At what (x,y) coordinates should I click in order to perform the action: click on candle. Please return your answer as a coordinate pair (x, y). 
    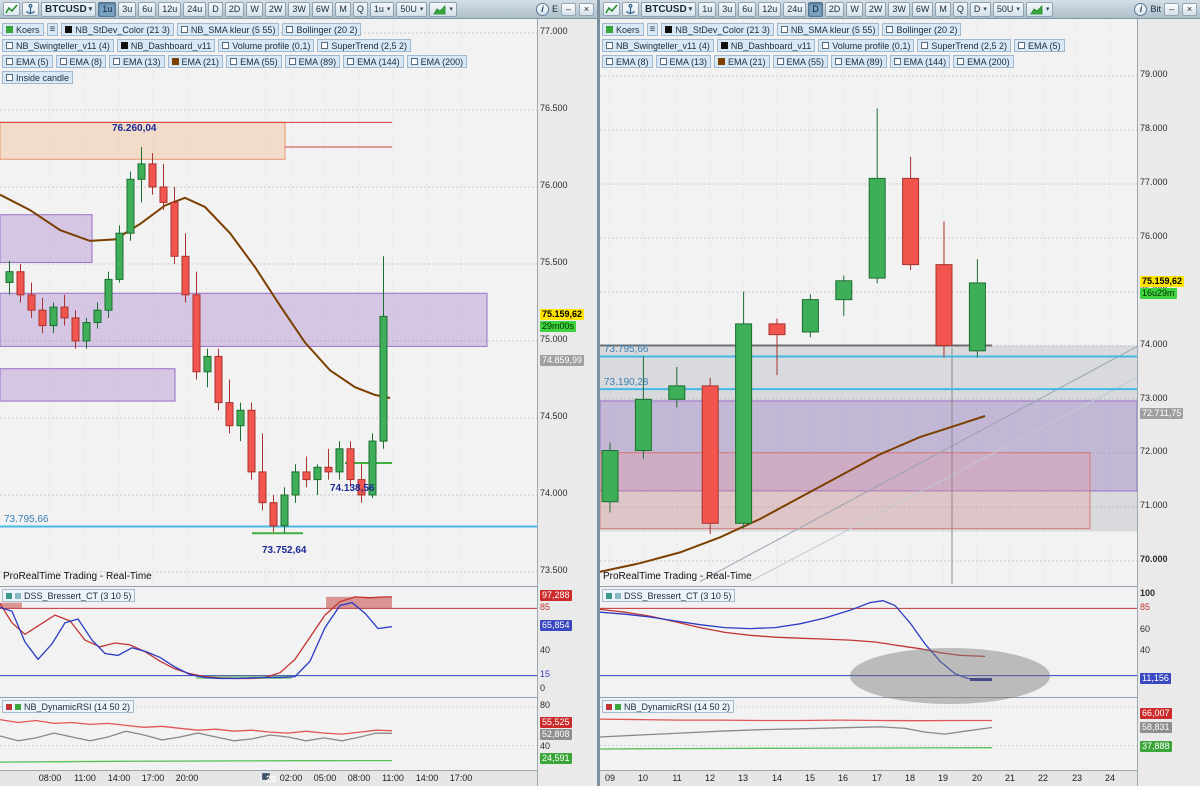
    Looking at the image, I should click on (810, 316).